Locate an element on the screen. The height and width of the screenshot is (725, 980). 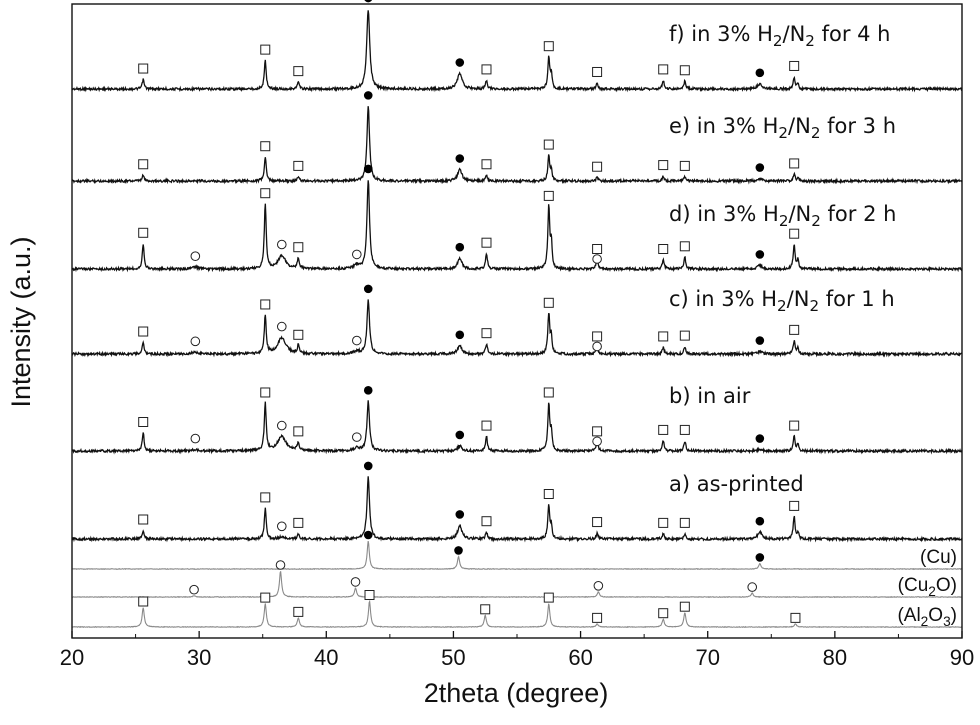
xrd-pattern-4: c) in 3% H2/N2 for 1 h is located at coordinates (517, 321).